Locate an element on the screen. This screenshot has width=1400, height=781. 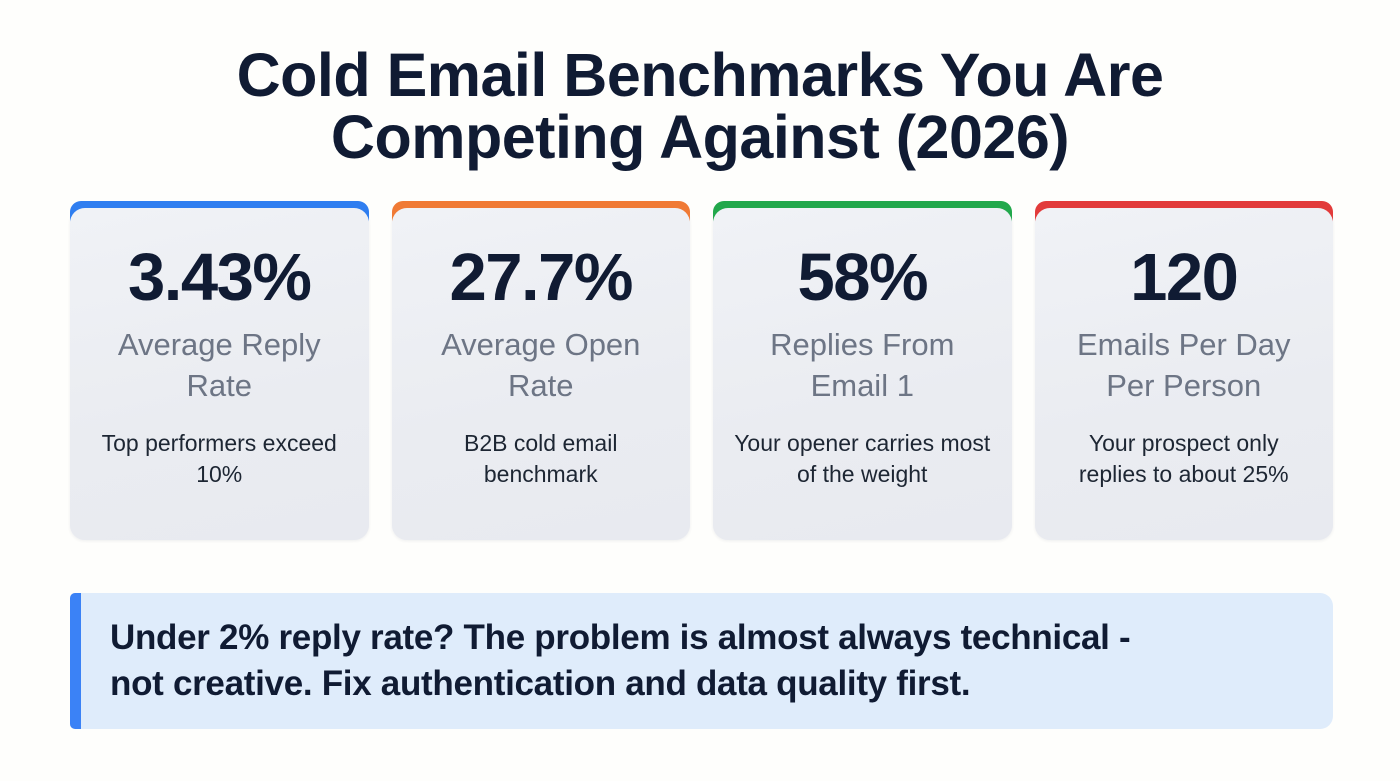
stat-sublabel: Your opener carries most of the weight is located at coordinates (862, 458).